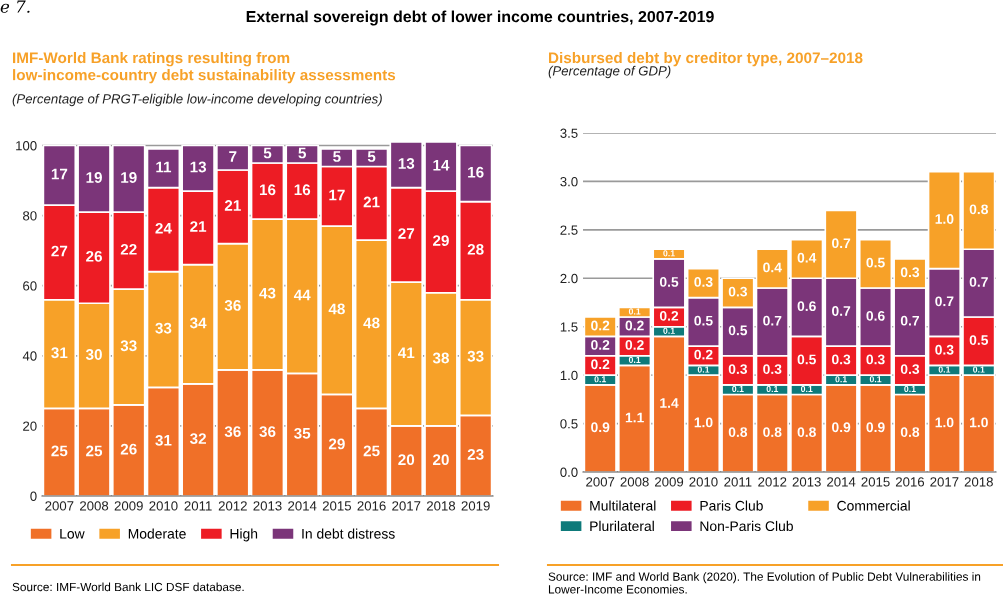 This screenshot has height=611, width=1003. What do you see at coordinates (164, 167) in the screenshot?
I see `data-label: 11` at bounding box center [164, 167].